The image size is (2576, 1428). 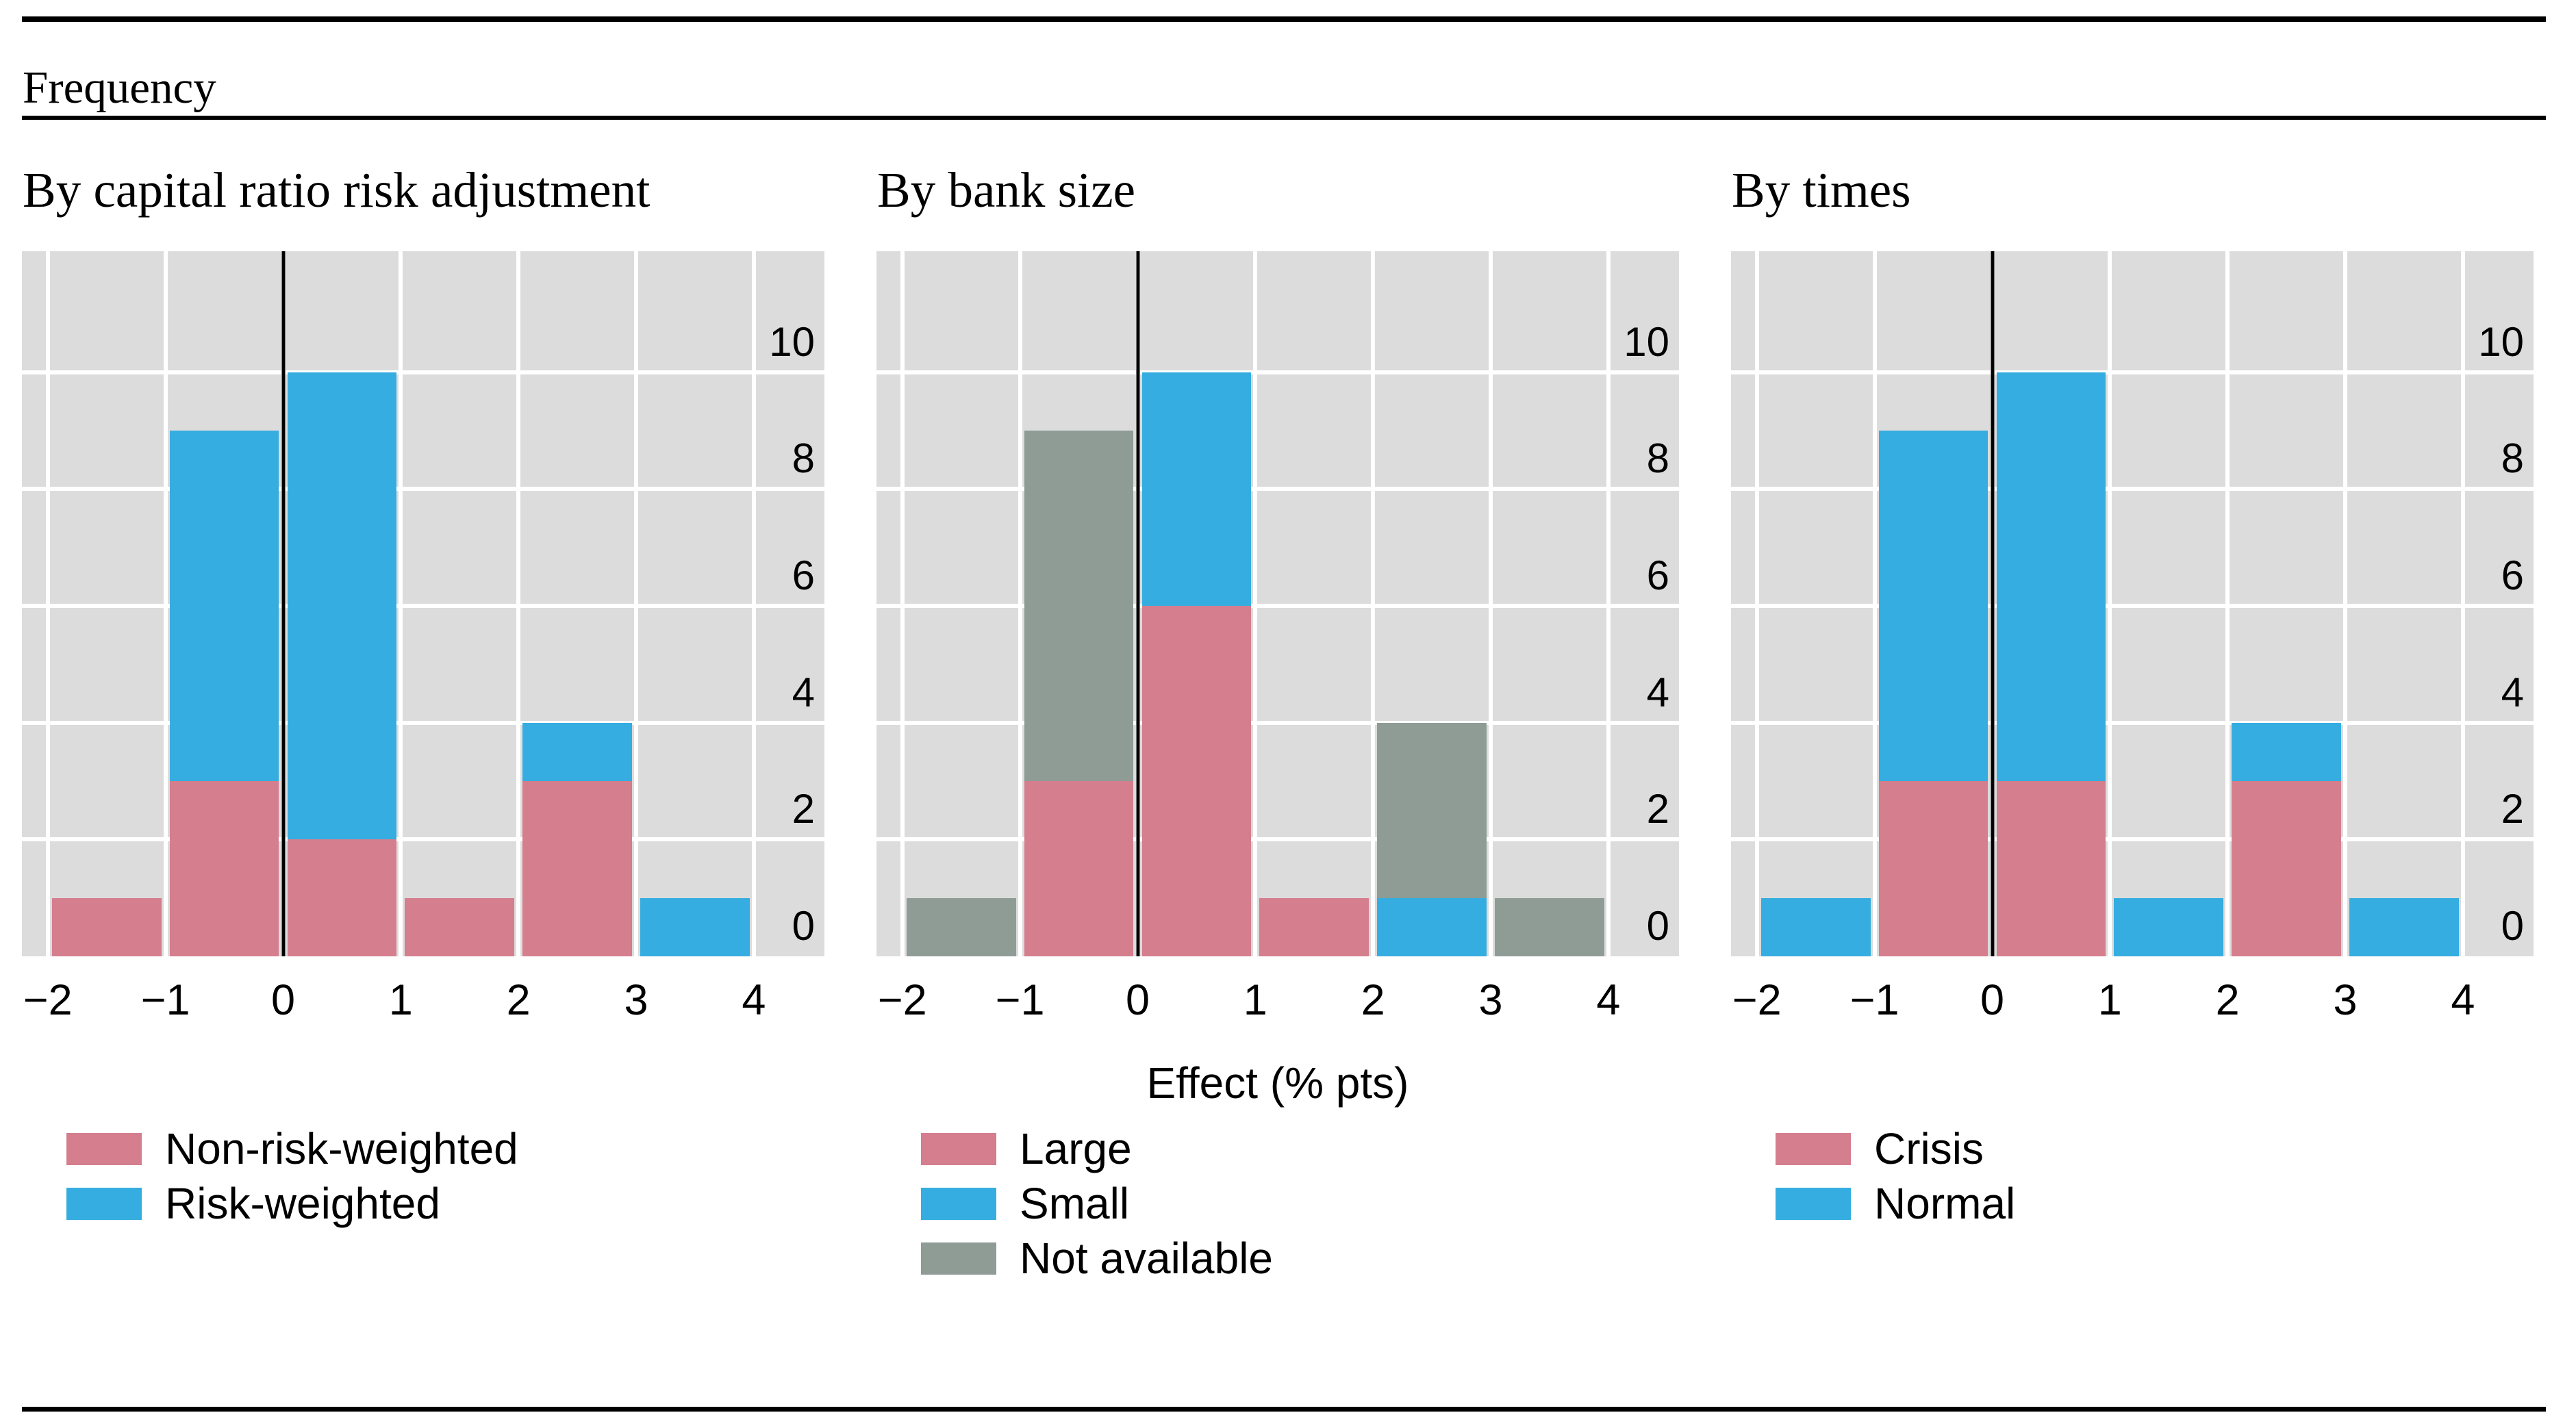 What do you see at coordinates (1075, 1203) in the screenshot?
I see `legend-label: Small` at bounding box center [1075, 1203].